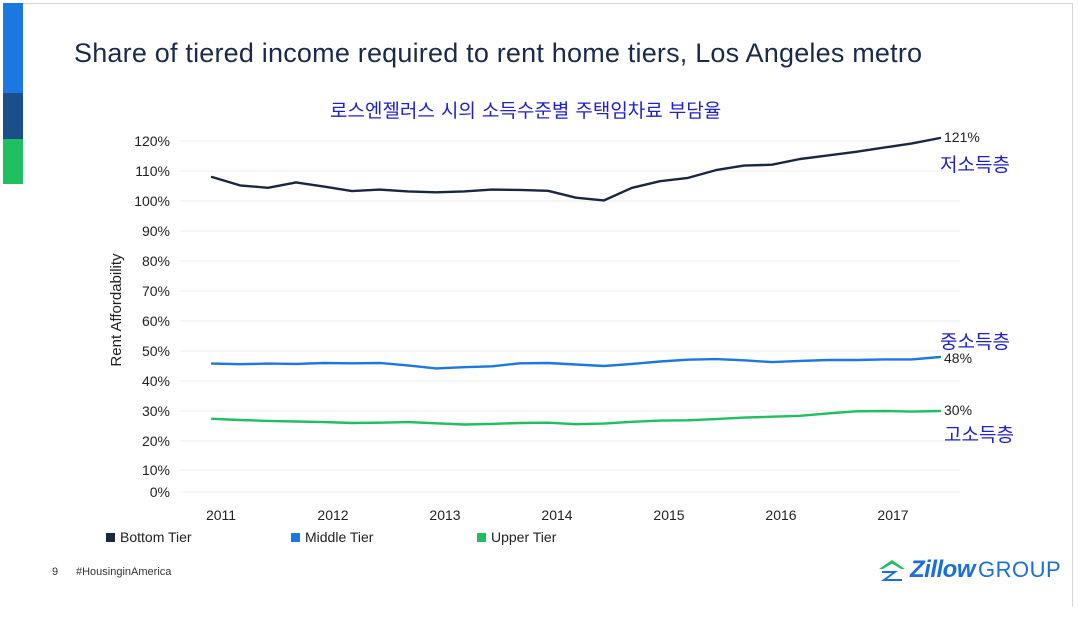 This screenshot has width=1079, height=628. Describe the element at coordinates (295, 537) in the screenshot. I see `legend-swatch-middle` at that location.